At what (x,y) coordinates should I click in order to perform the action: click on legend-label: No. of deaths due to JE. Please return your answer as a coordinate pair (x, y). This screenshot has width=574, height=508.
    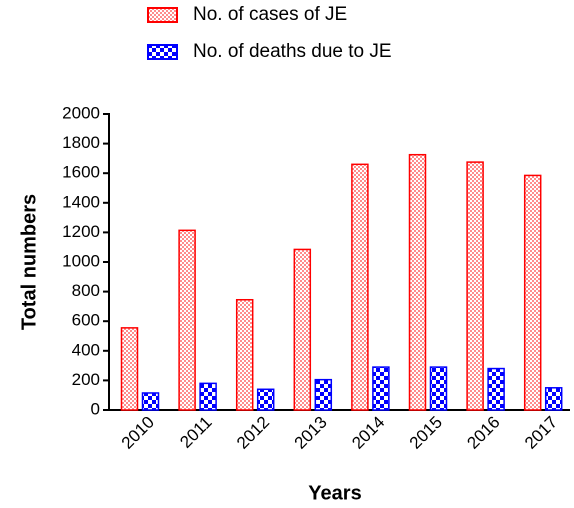
    Looking at the image, I should click on (292, 51).